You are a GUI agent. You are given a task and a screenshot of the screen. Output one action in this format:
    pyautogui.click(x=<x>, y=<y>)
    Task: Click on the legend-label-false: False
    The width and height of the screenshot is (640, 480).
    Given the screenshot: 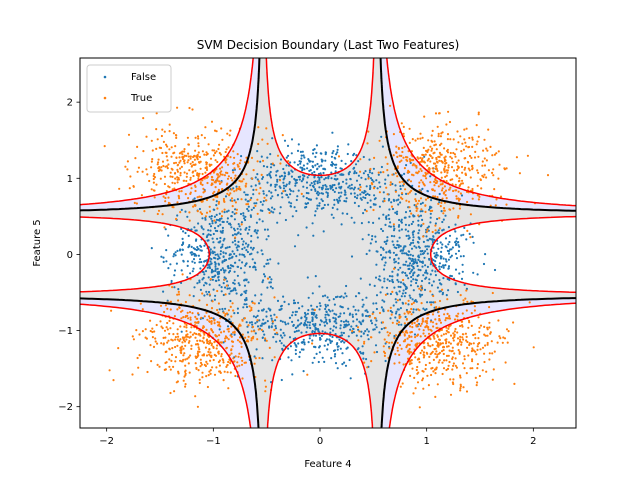 What is the action you would take?
    pyautogui.click(x=143, y=77)
    